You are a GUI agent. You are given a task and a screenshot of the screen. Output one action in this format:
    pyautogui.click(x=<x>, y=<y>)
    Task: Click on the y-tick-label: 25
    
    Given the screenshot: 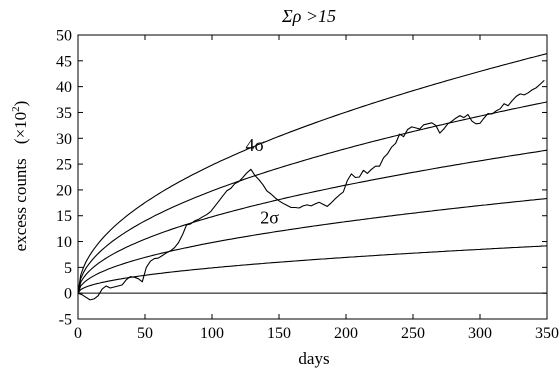 What is the action you would take?
    pyautogui.click(x=64, y=165)
    